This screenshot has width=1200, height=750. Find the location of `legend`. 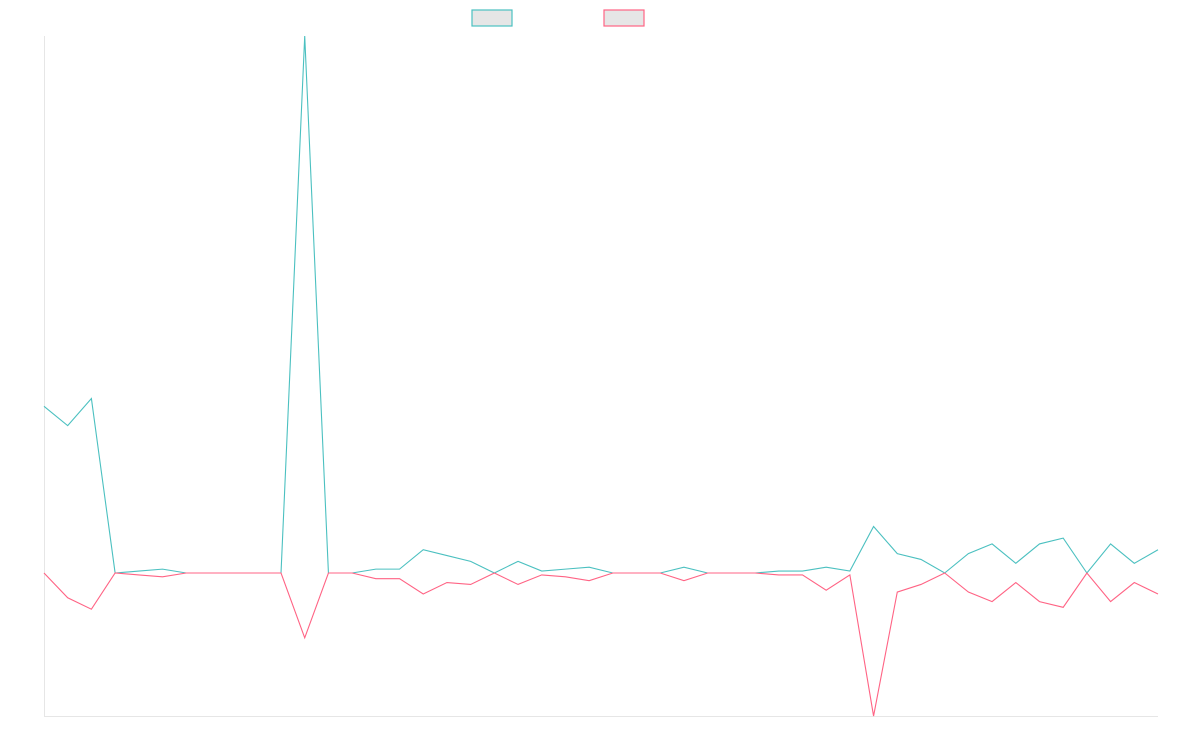

legend is located at coordinates (558, 18).